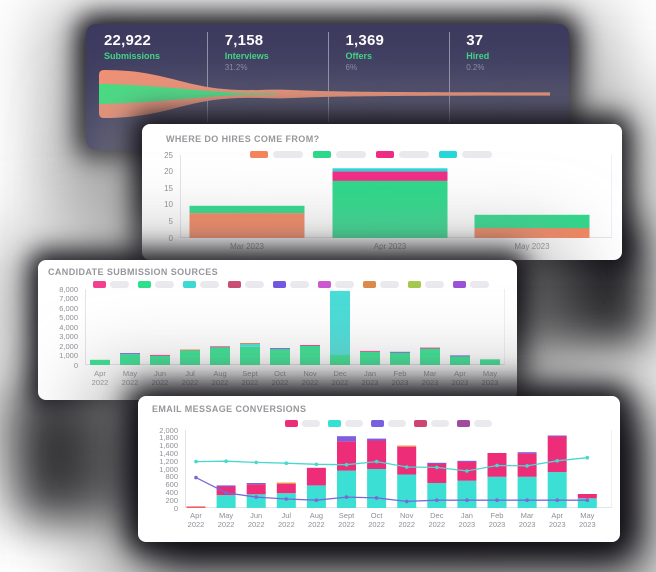 The height and width of the screenshot is (572, 656). Describe the element at coordinates (168, 438) in the screenshot. I see `y-axis-tick-label: 1,800` at that location.